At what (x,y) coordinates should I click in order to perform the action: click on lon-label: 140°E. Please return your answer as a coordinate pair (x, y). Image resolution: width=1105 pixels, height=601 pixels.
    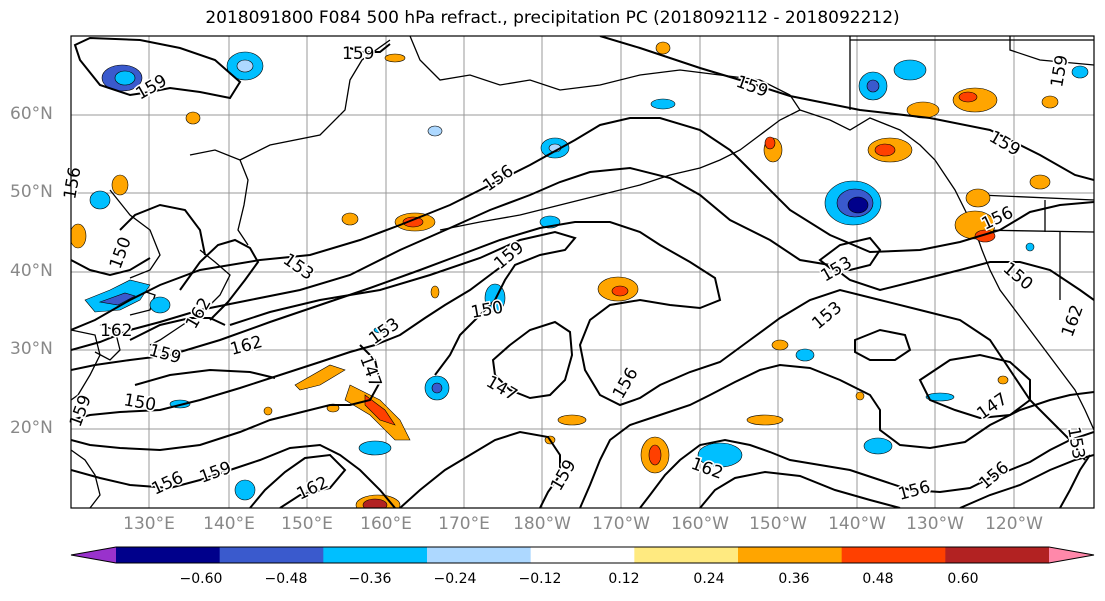
    Looking at the image, I should click on (229, 524).